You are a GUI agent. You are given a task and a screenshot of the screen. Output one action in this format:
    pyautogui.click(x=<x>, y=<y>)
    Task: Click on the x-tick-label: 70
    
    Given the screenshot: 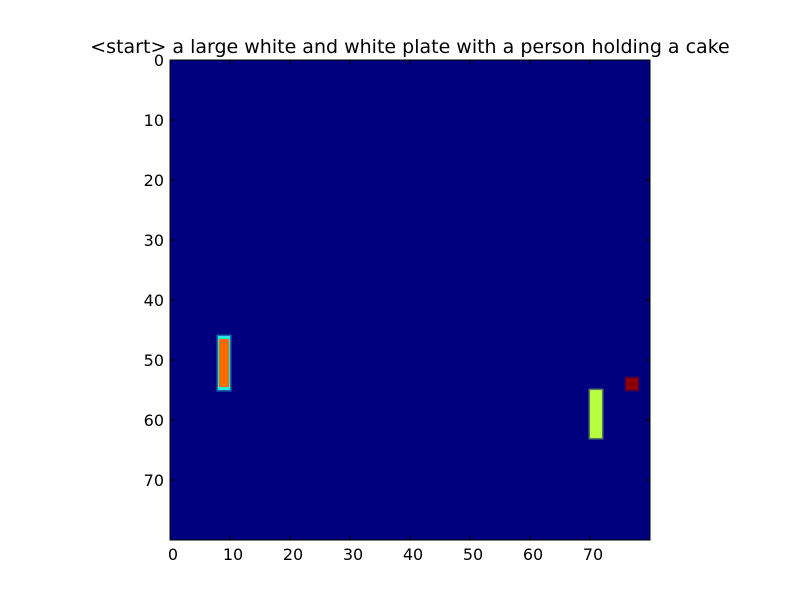 What is the action you would take?
    pyautogui.click(x=593, y=554)
    